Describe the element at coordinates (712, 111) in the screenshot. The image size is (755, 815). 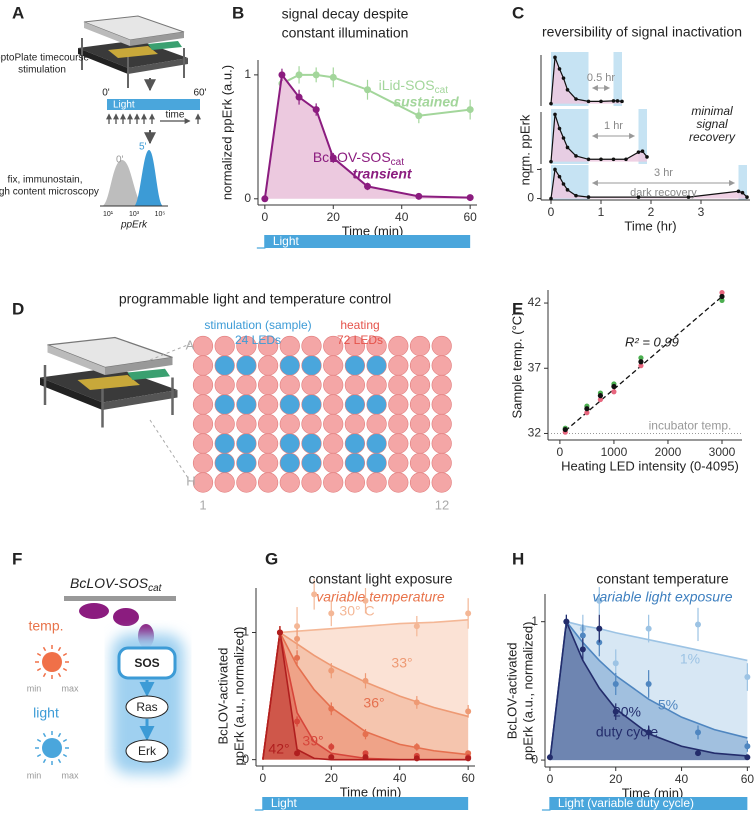
I see `note: minimal` at that location.